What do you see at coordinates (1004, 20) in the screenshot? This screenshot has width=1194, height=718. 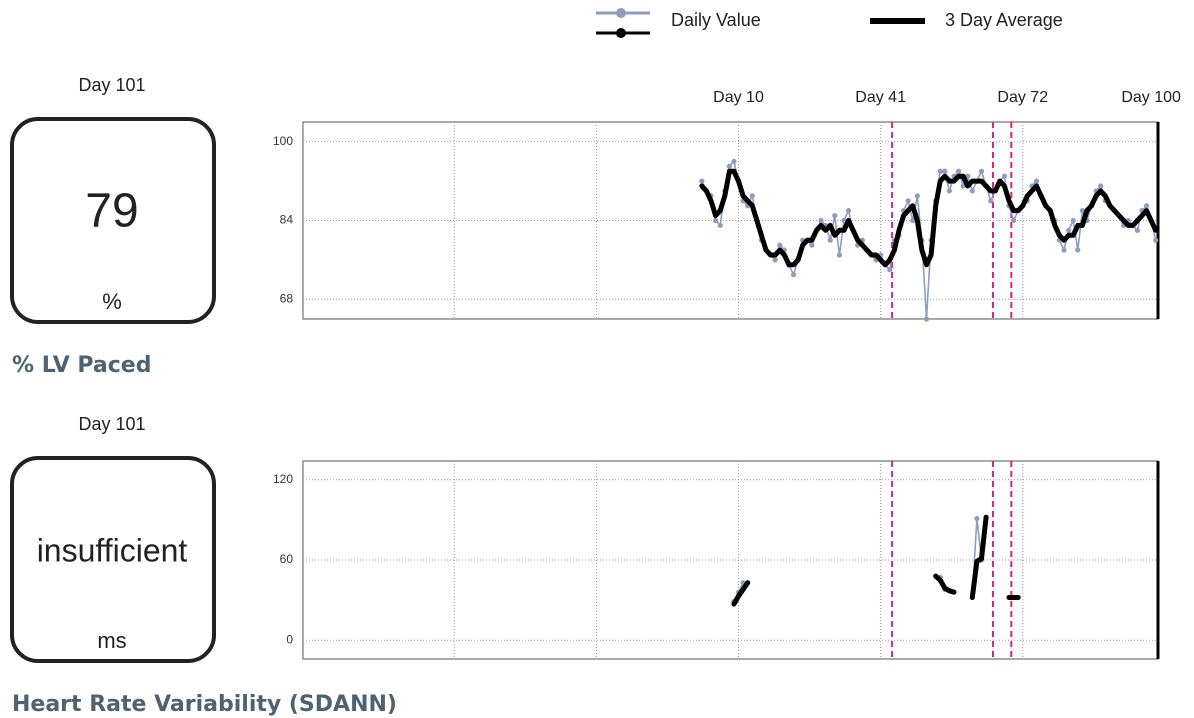 I see `legend-label: 3 Day Average` at bounding box center [1004, 20].